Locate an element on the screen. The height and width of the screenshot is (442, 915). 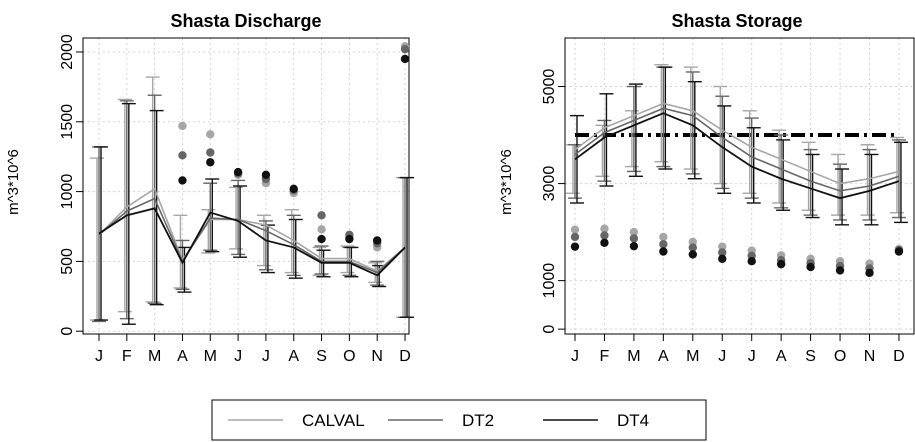
y-tick-label: 2000 is located at coordinates (67, 52).